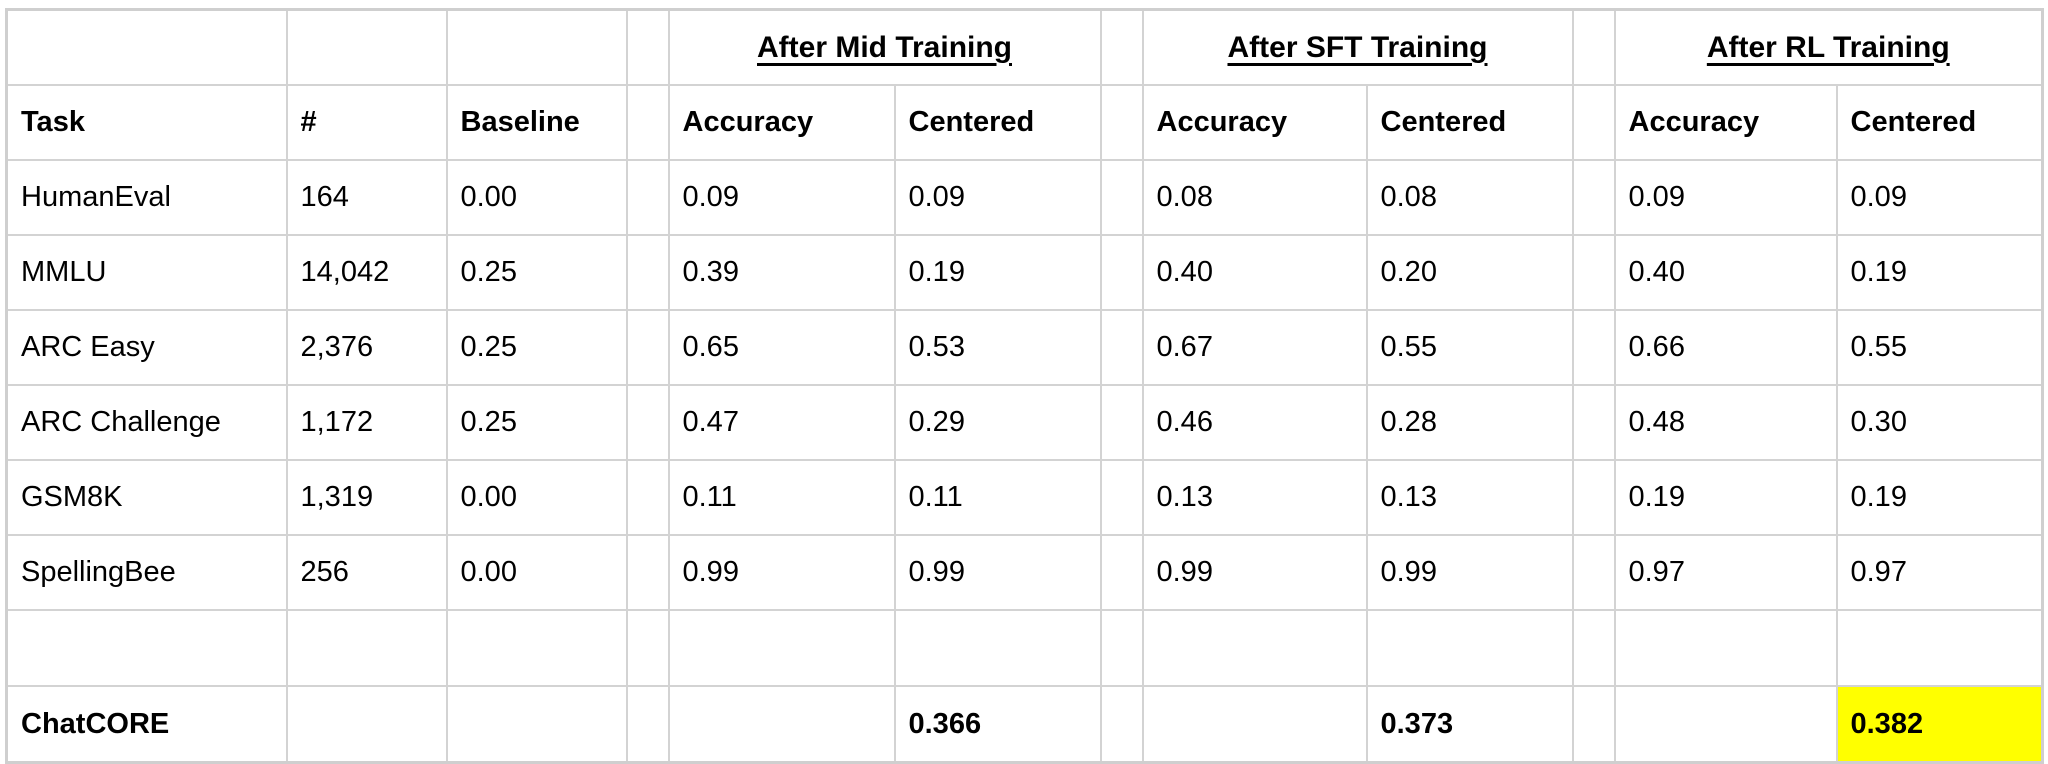 This screenshot has height=764, width=2048. Describe the element at coordinates (366, 422) in the screenshot. I see `count-cell: 1,172` at that location.